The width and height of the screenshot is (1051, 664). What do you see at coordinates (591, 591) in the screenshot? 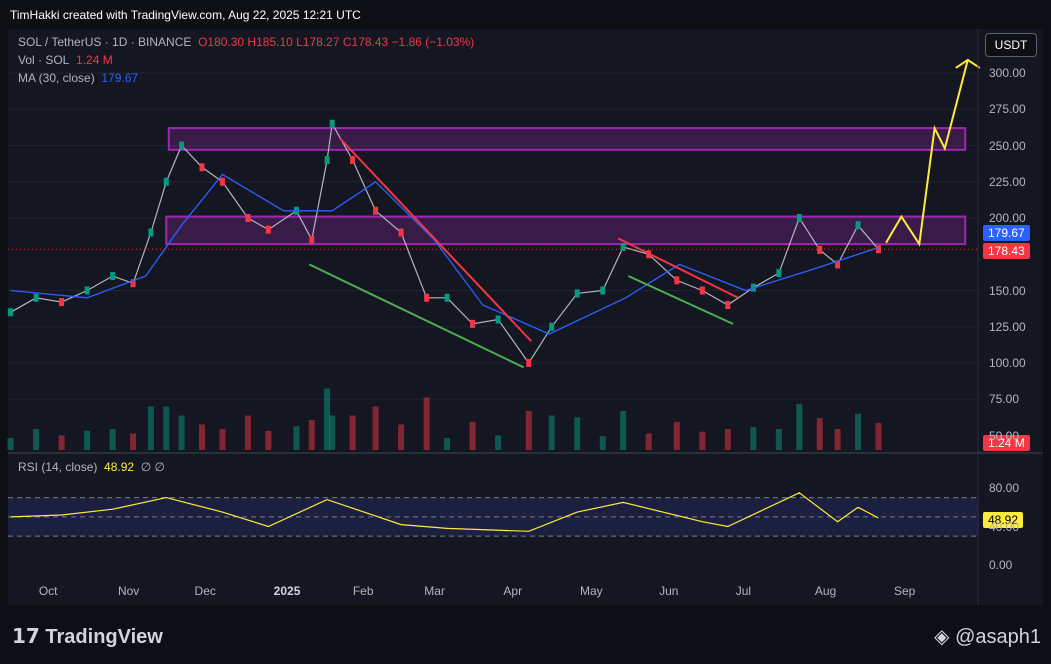
I see `time-tick-label: May` at bounding box center [591, 591].